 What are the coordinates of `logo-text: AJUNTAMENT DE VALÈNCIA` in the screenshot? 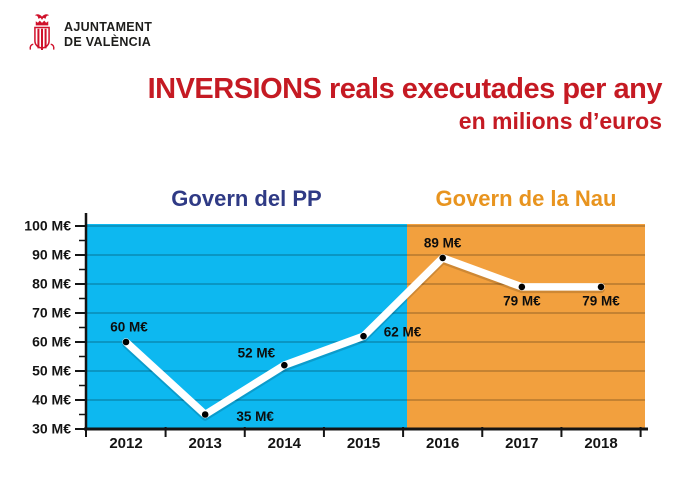 It's located at (108, 35).